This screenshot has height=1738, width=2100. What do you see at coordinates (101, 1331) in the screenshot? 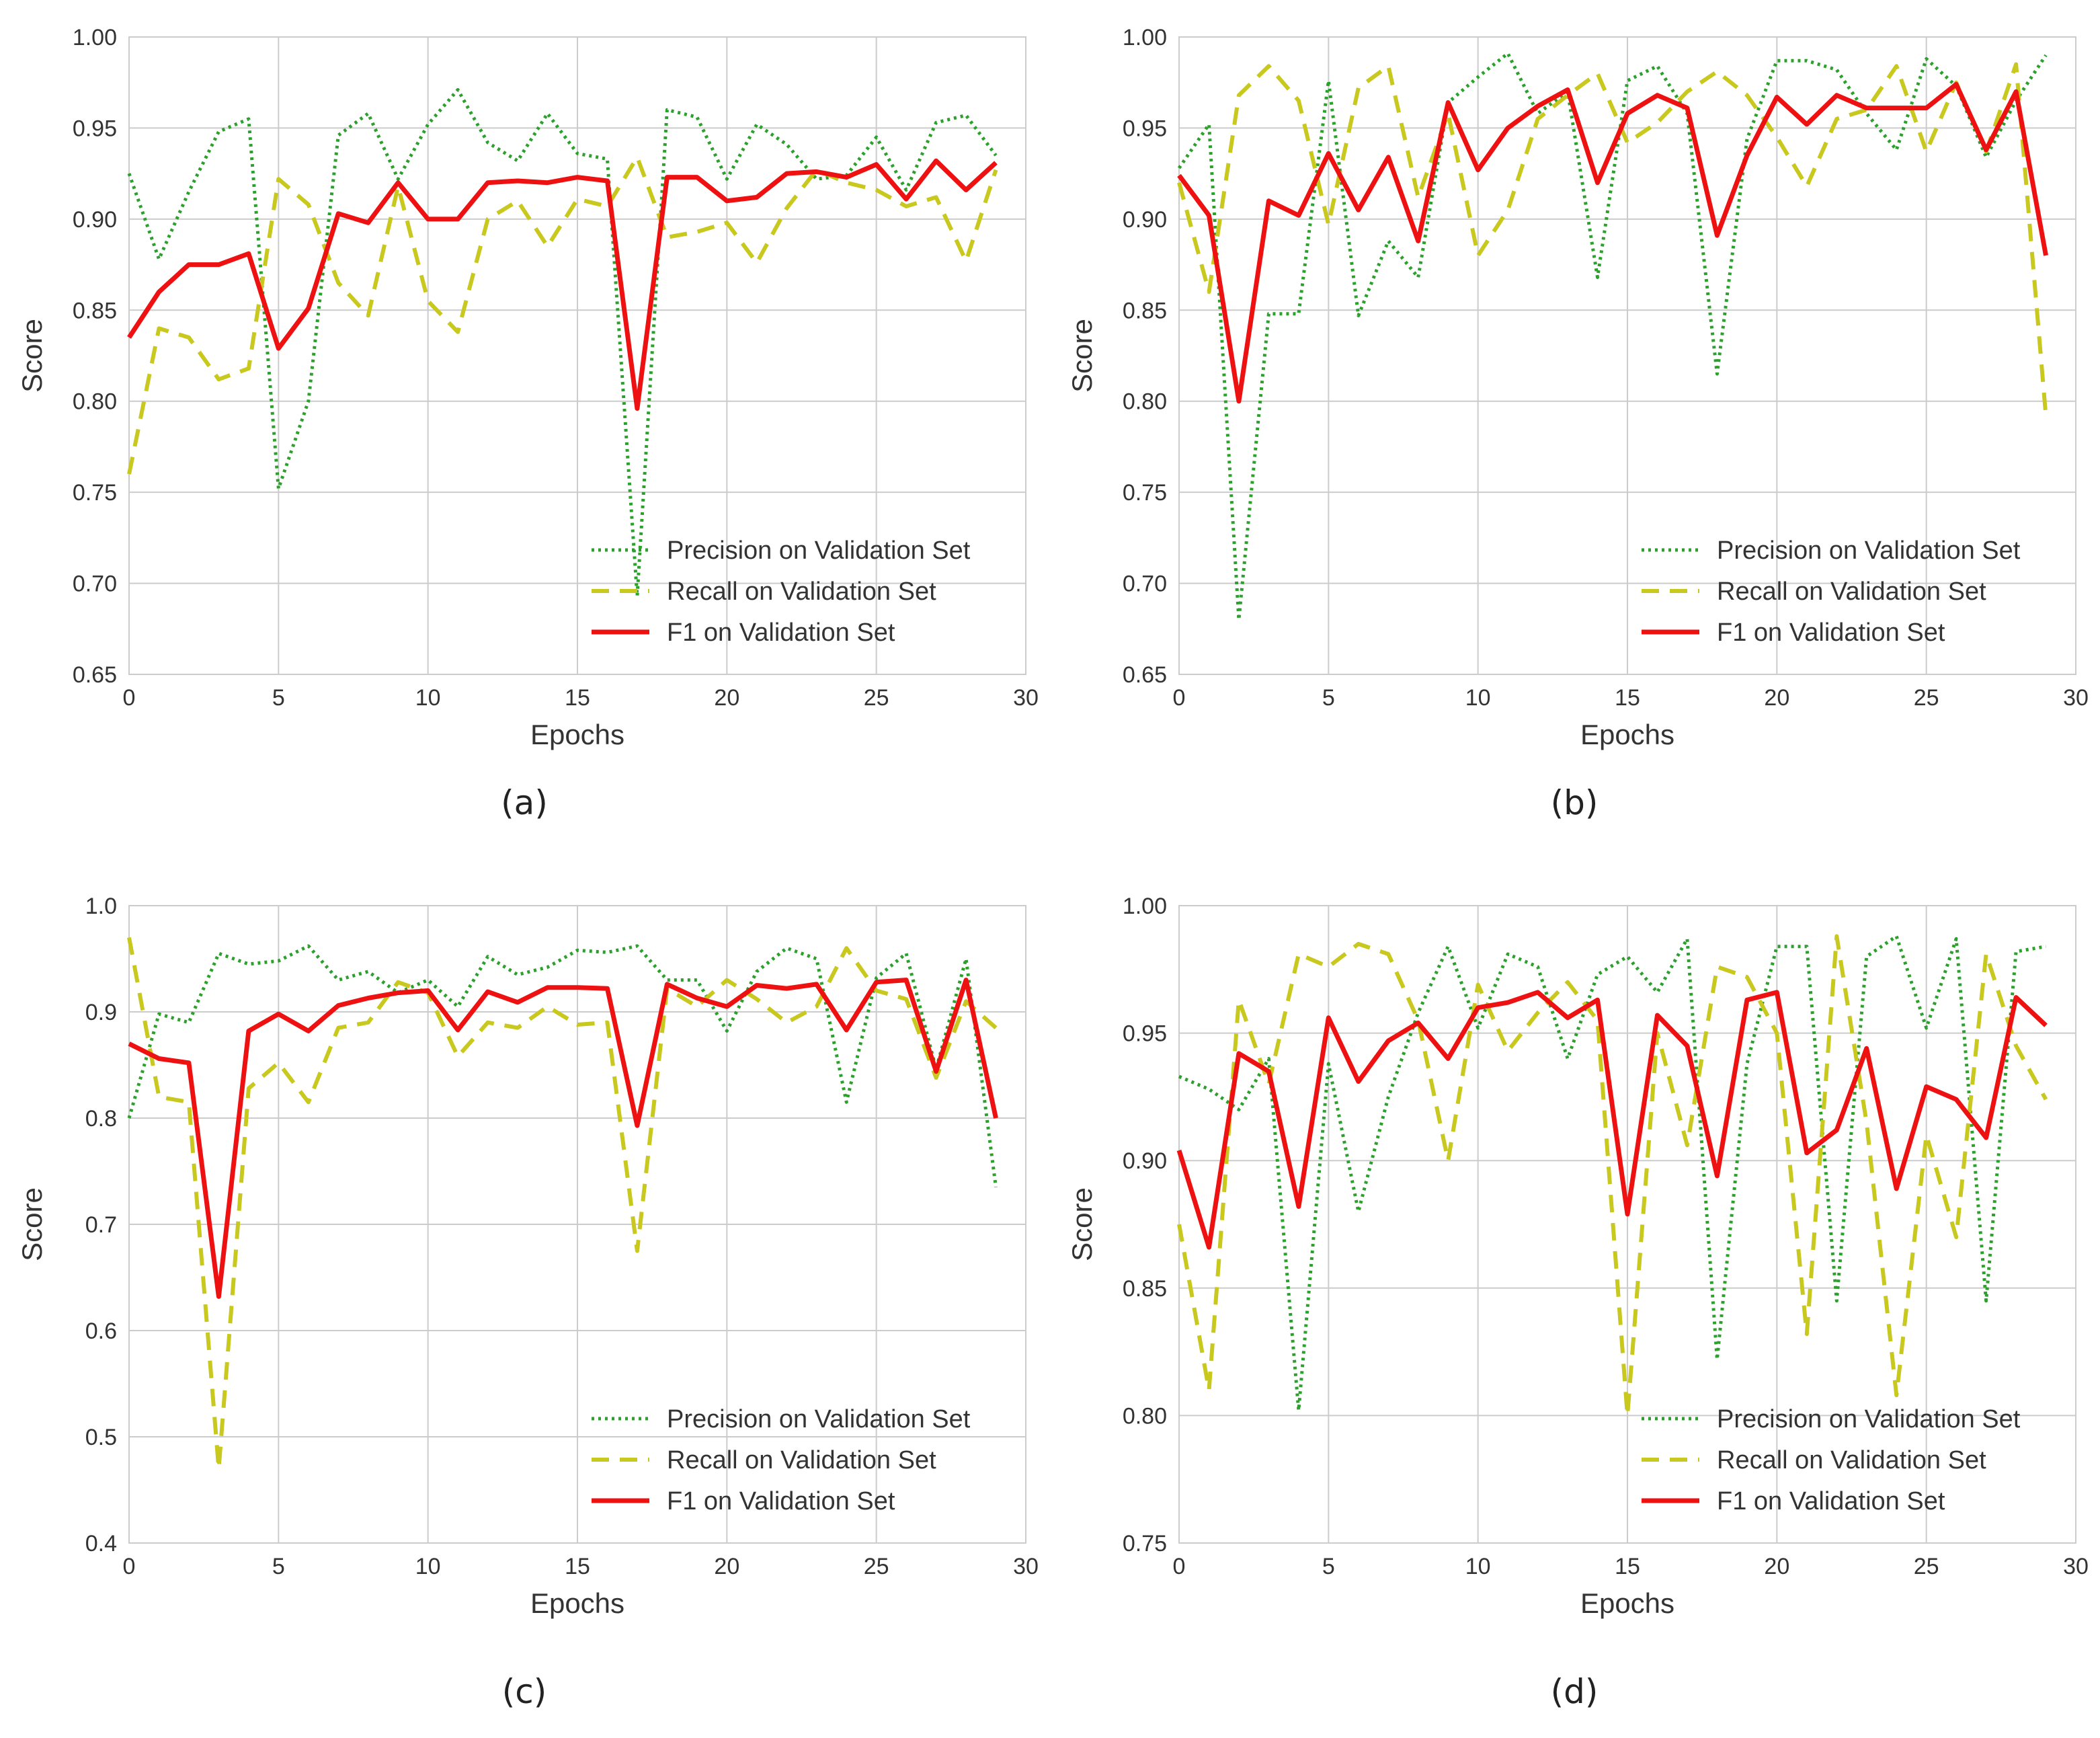
I see `y-tick-label: 0.6` at bounding box center [101, 1331].